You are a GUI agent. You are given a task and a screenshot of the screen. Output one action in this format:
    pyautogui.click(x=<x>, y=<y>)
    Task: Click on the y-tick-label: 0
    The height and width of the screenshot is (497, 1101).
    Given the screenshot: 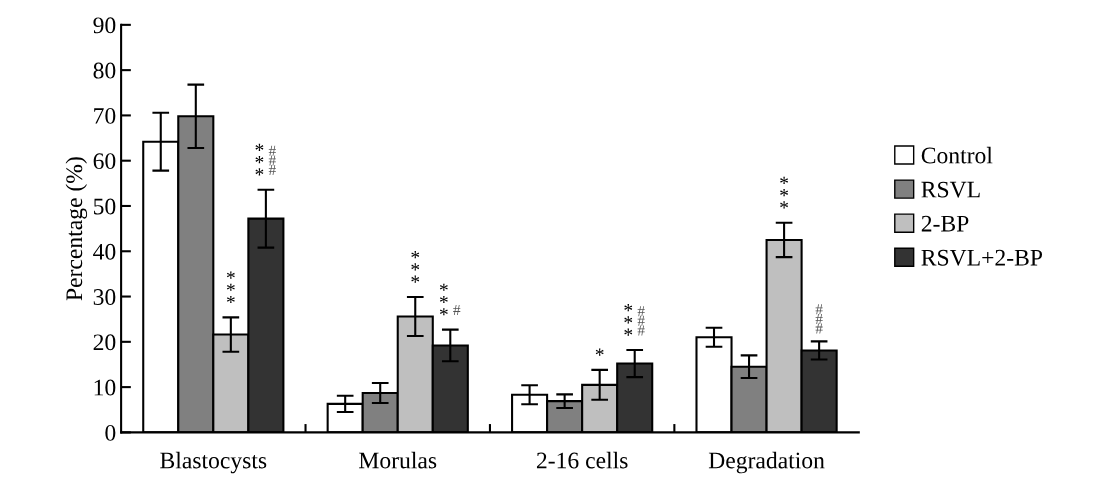 What is the action you would take?
    pyautogui.click(x=110, y=432)
    